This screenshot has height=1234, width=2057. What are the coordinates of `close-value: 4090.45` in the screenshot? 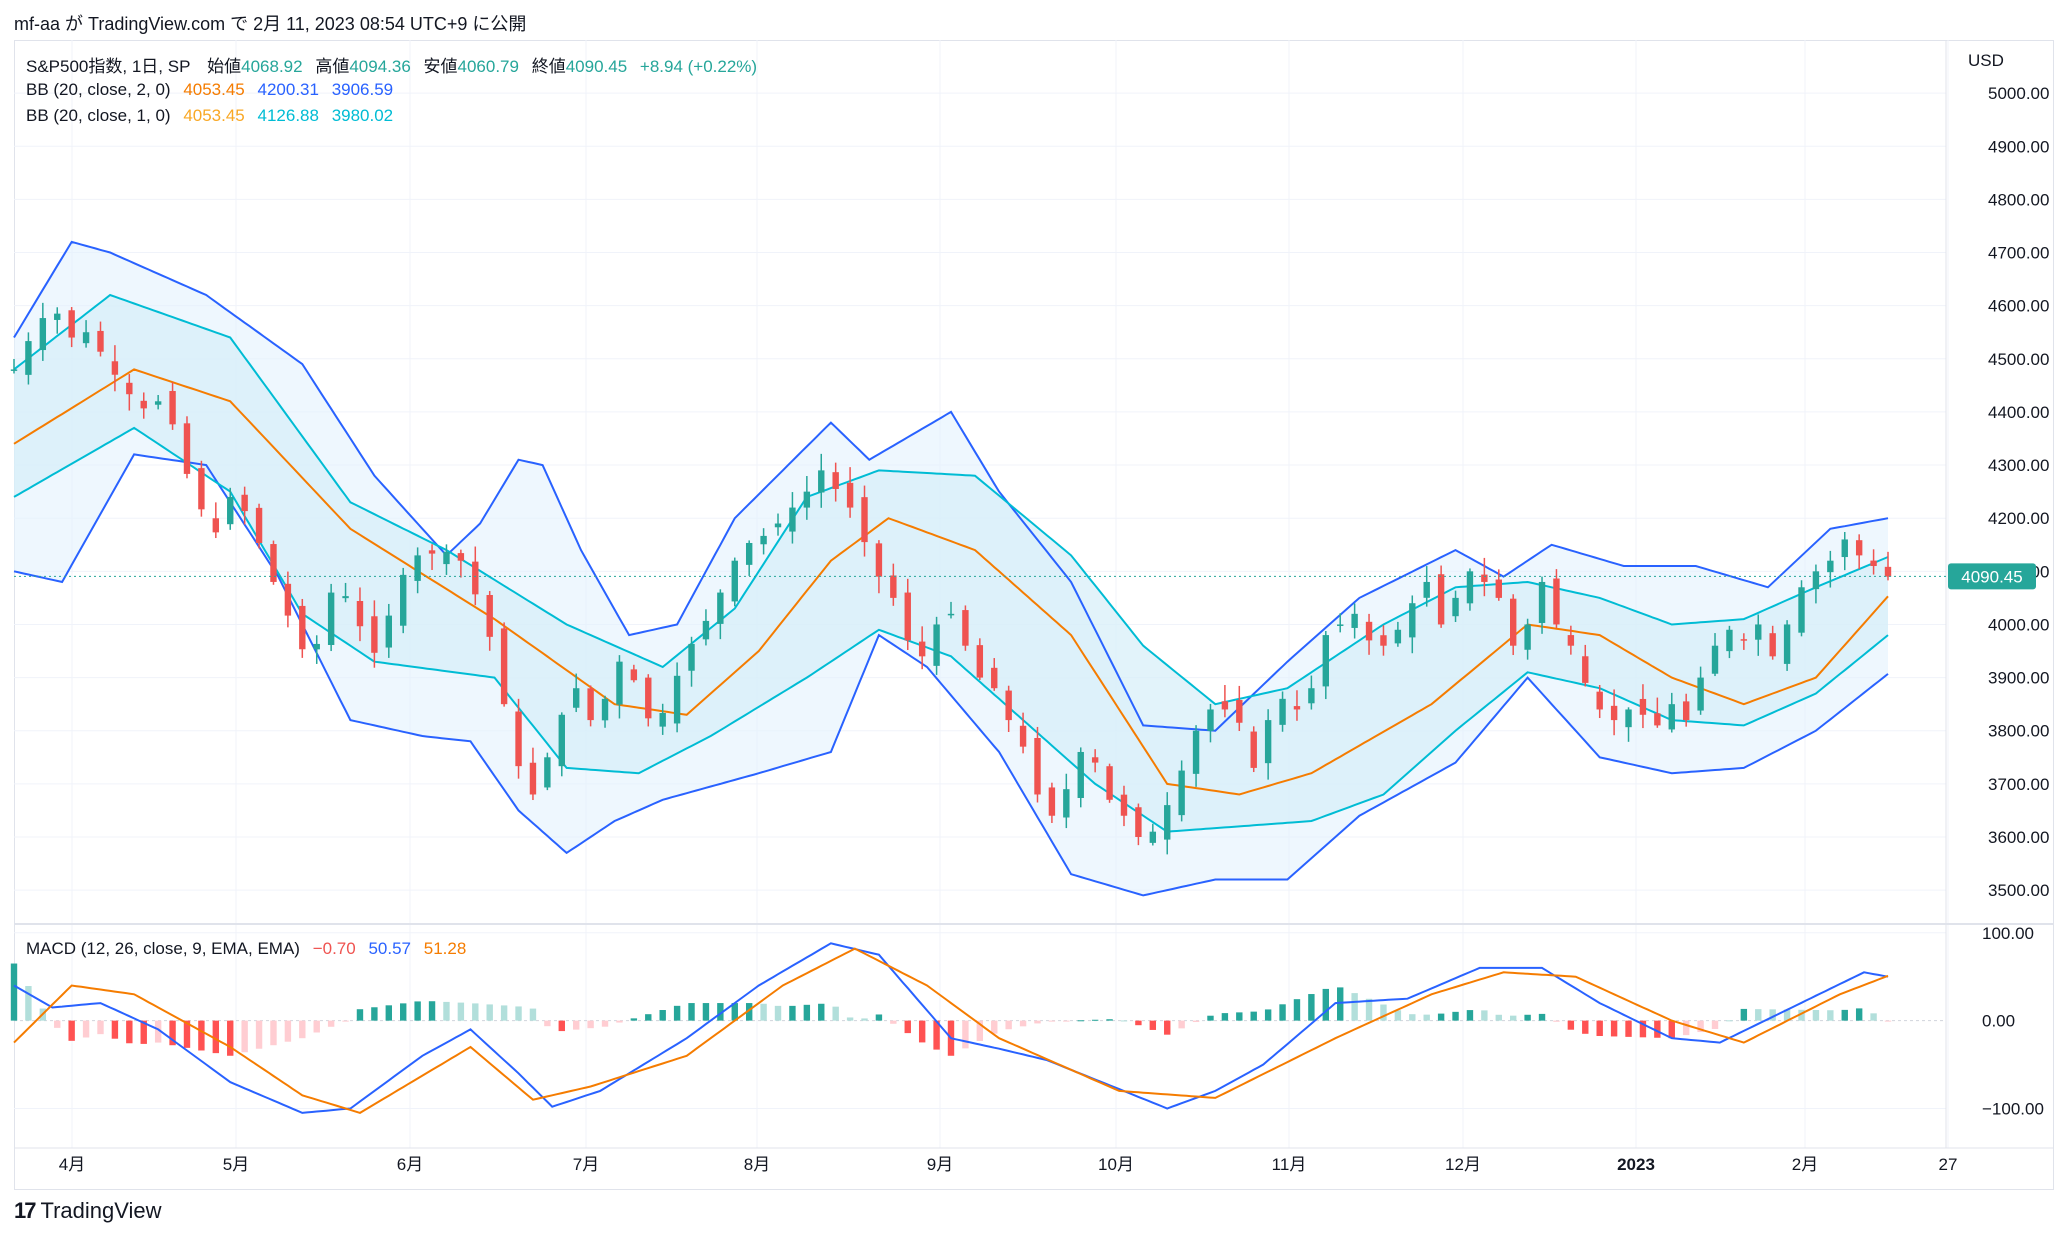 It's located at (596, 66).